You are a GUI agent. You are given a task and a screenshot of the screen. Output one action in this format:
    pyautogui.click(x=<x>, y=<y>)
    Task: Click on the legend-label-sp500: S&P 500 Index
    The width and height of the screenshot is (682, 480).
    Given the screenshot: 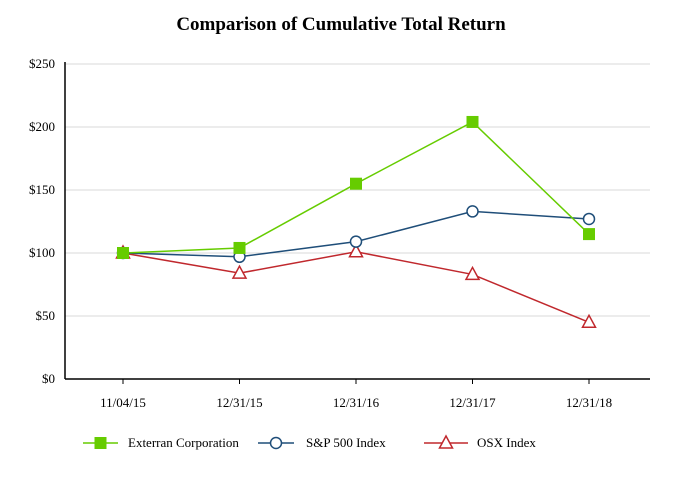 What is the action you would take?
    pyautogui.click(x=346, y=442)
    